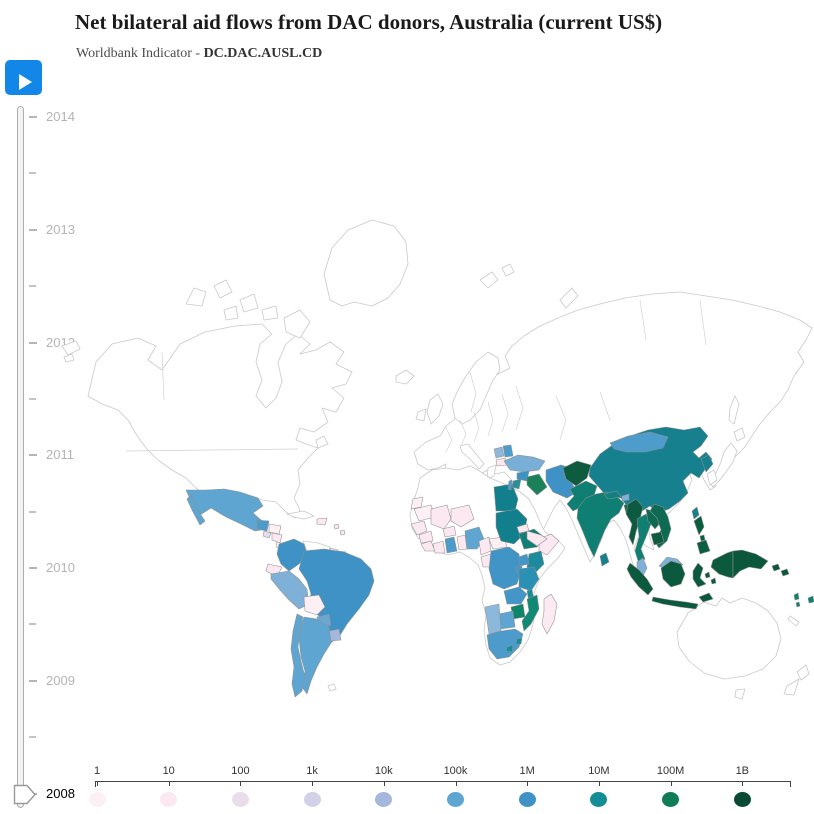  Describe the element at coordinates (366, 263) in the screenshot. I see `greenland` at that location.